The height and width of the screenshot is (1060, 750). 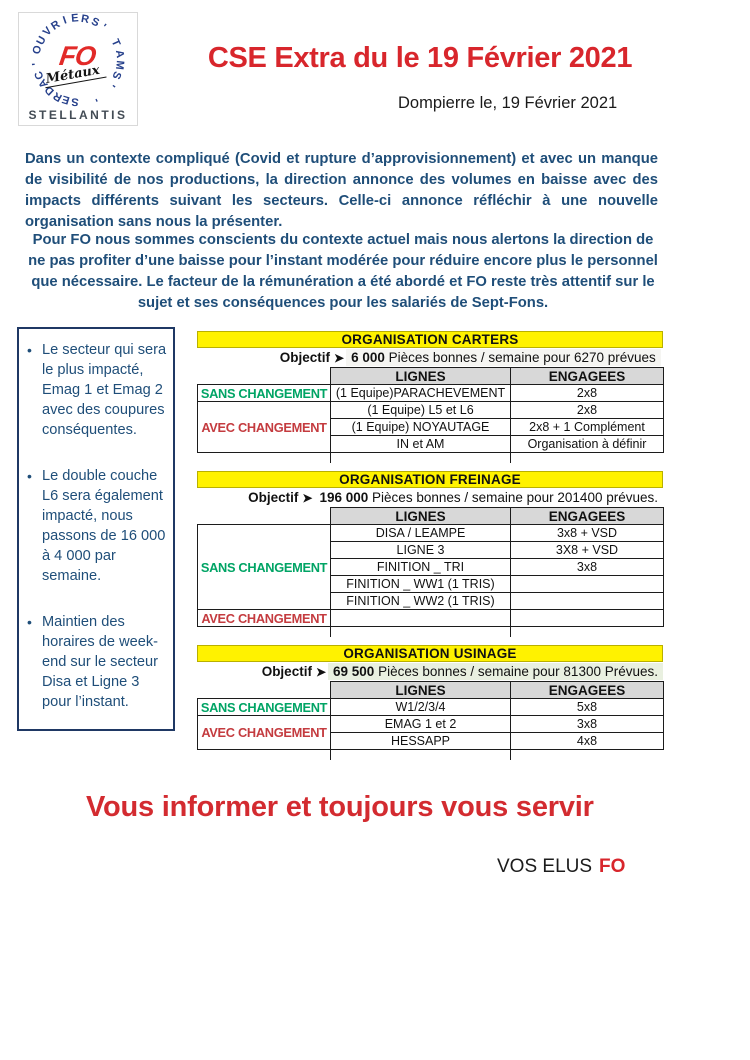 What do you see at coordinates (420, 533) in the screenshot?
I see `ligne-cell: DISA / LEAMPE` at bounding box center [420, 533].